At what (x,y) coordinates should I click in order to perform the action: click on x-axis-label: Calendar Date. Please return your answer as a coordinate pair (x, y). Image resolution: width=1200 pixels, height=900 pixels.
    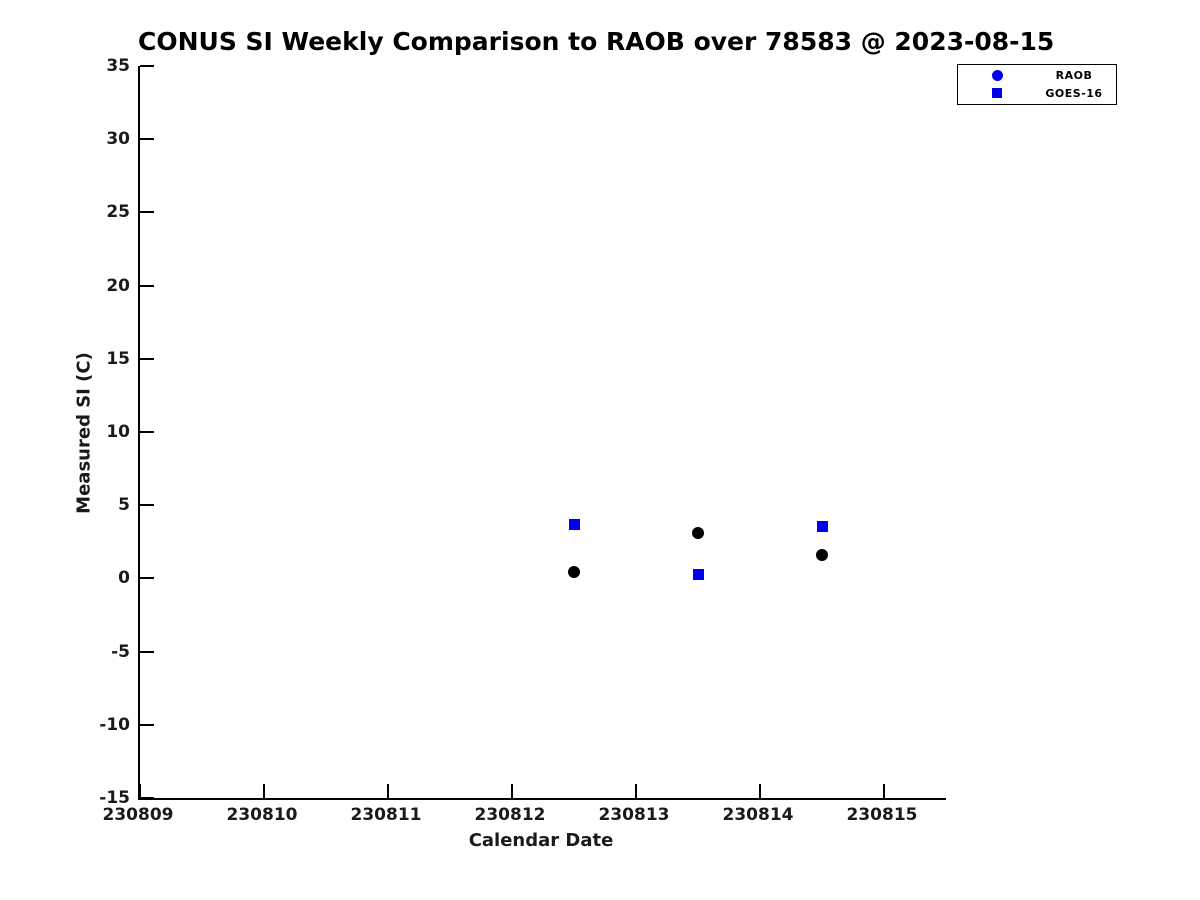
    Looking at the image, I should click on (541, 840).